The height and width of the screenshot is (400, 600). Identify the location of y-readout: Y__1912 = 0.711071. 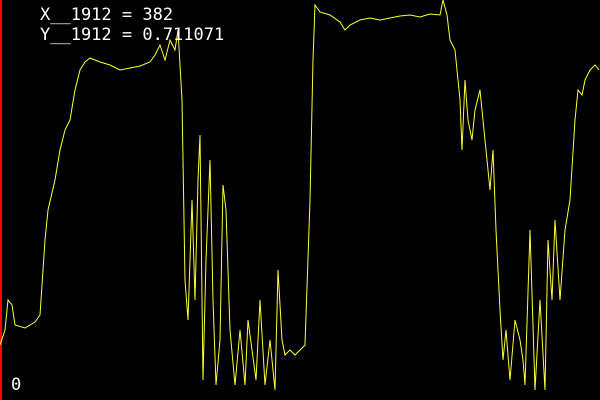
(132, 35).